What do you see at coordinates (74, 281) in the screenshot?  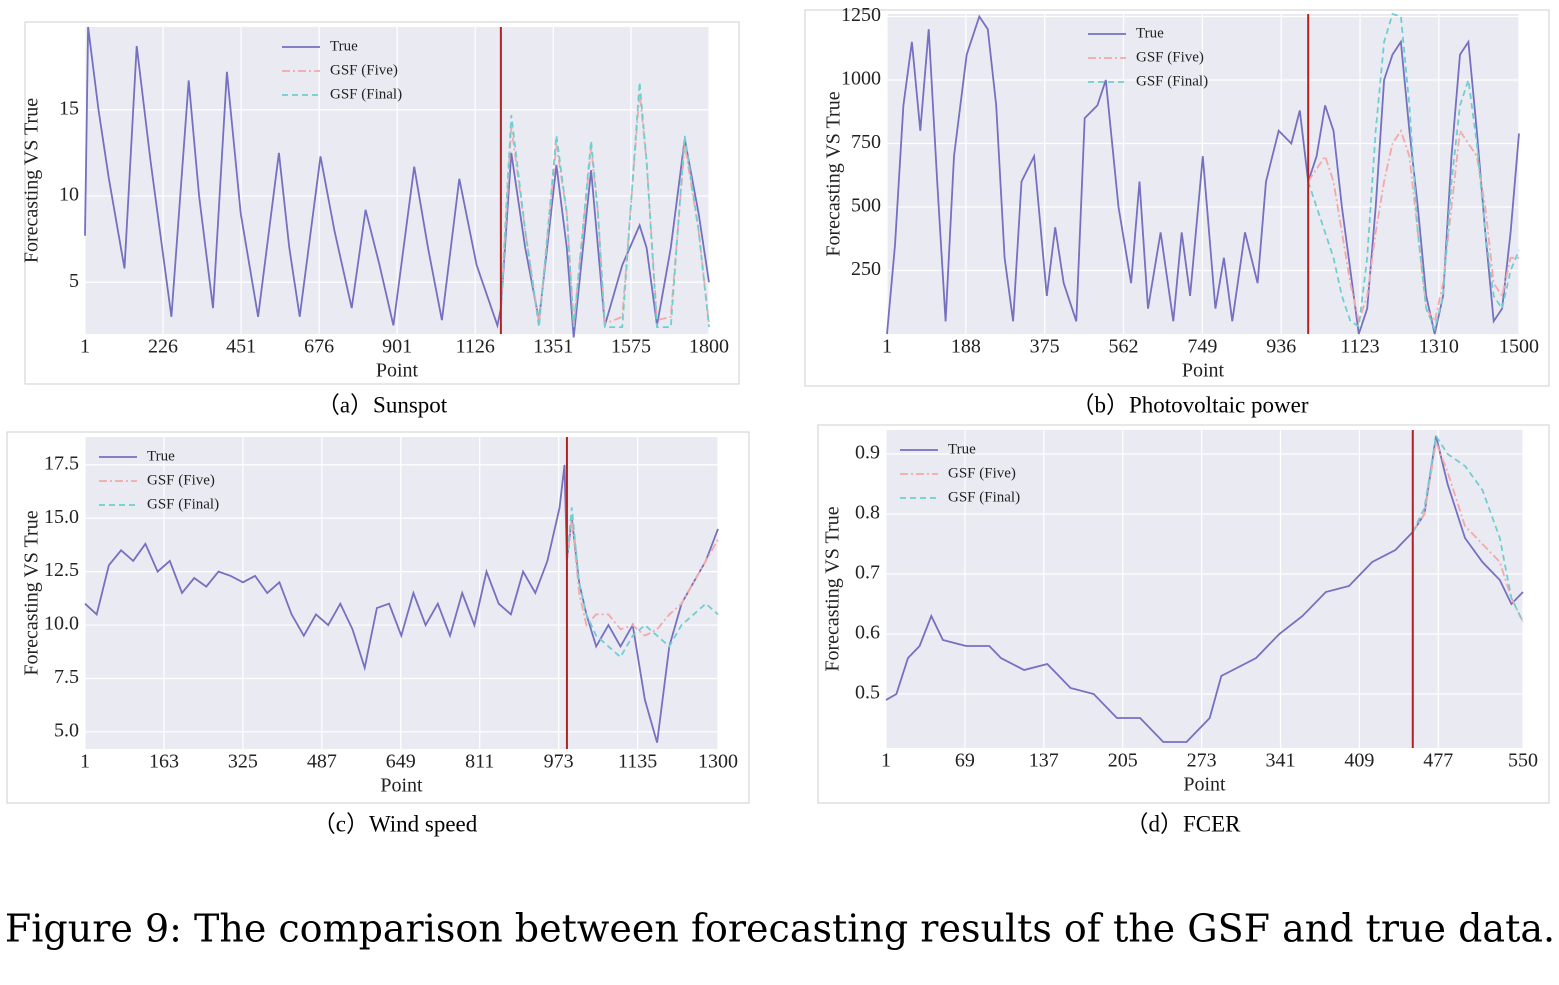 I see `y-tick-label: 5` at bounding box center [74, 281].